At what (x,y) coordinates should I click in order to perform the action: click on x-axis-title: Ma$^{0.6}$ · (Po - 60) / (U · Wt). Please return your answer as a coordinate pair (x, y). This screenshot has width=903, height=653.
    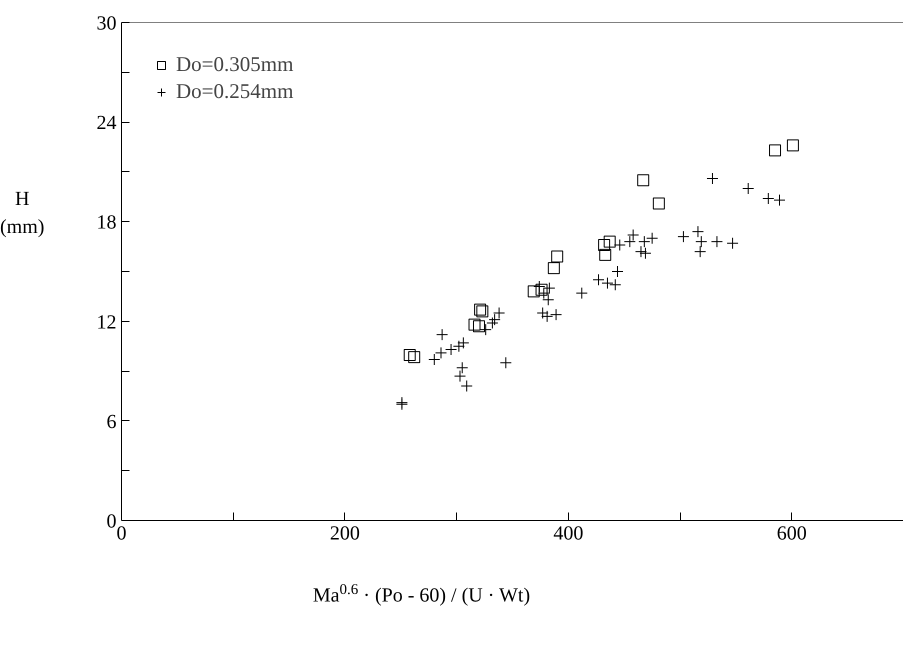
    Looking at the image, I should click on (422, 595).